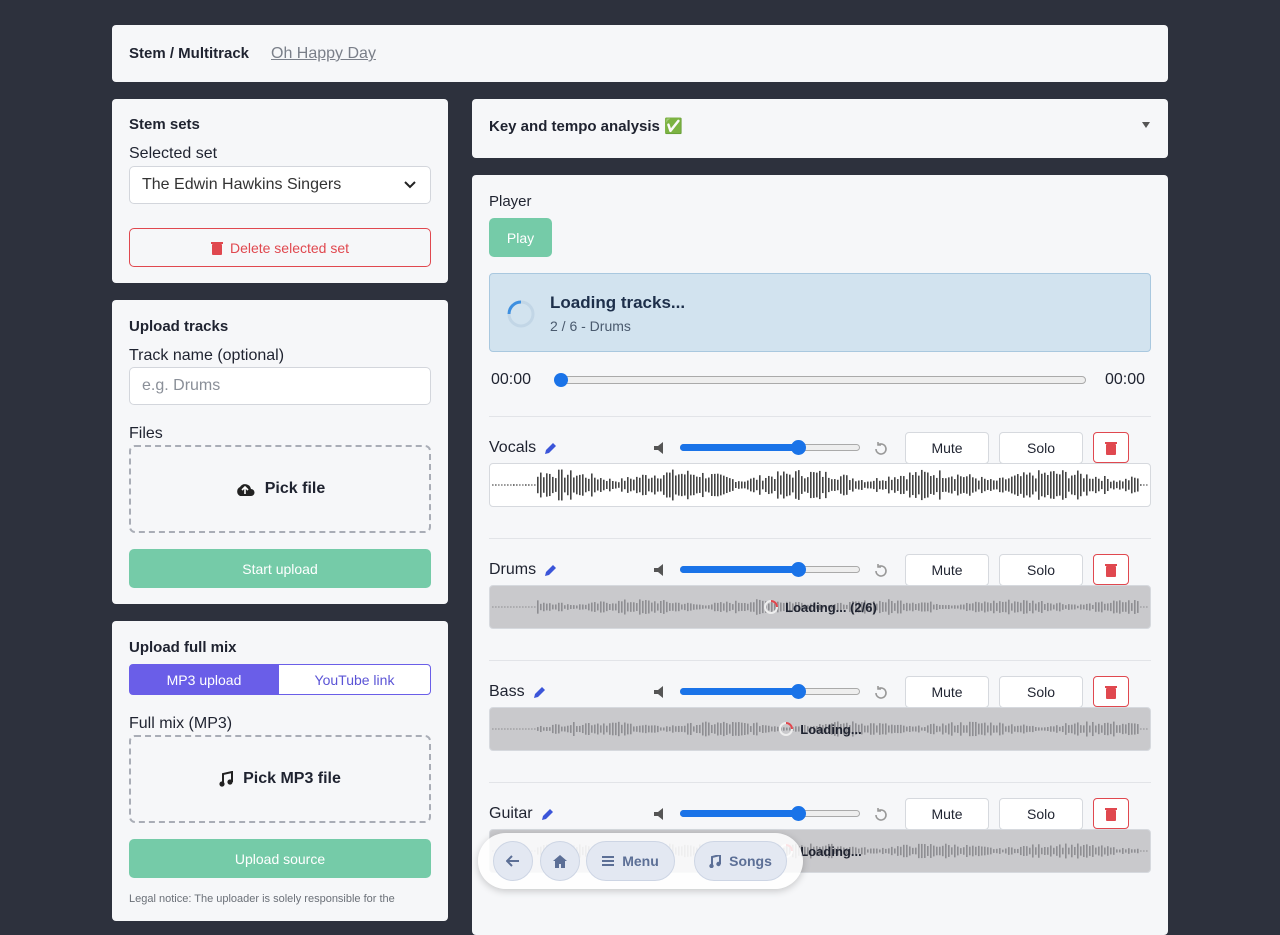  I want to click on delete-set-button: Delete selected set, so click(280, 247).